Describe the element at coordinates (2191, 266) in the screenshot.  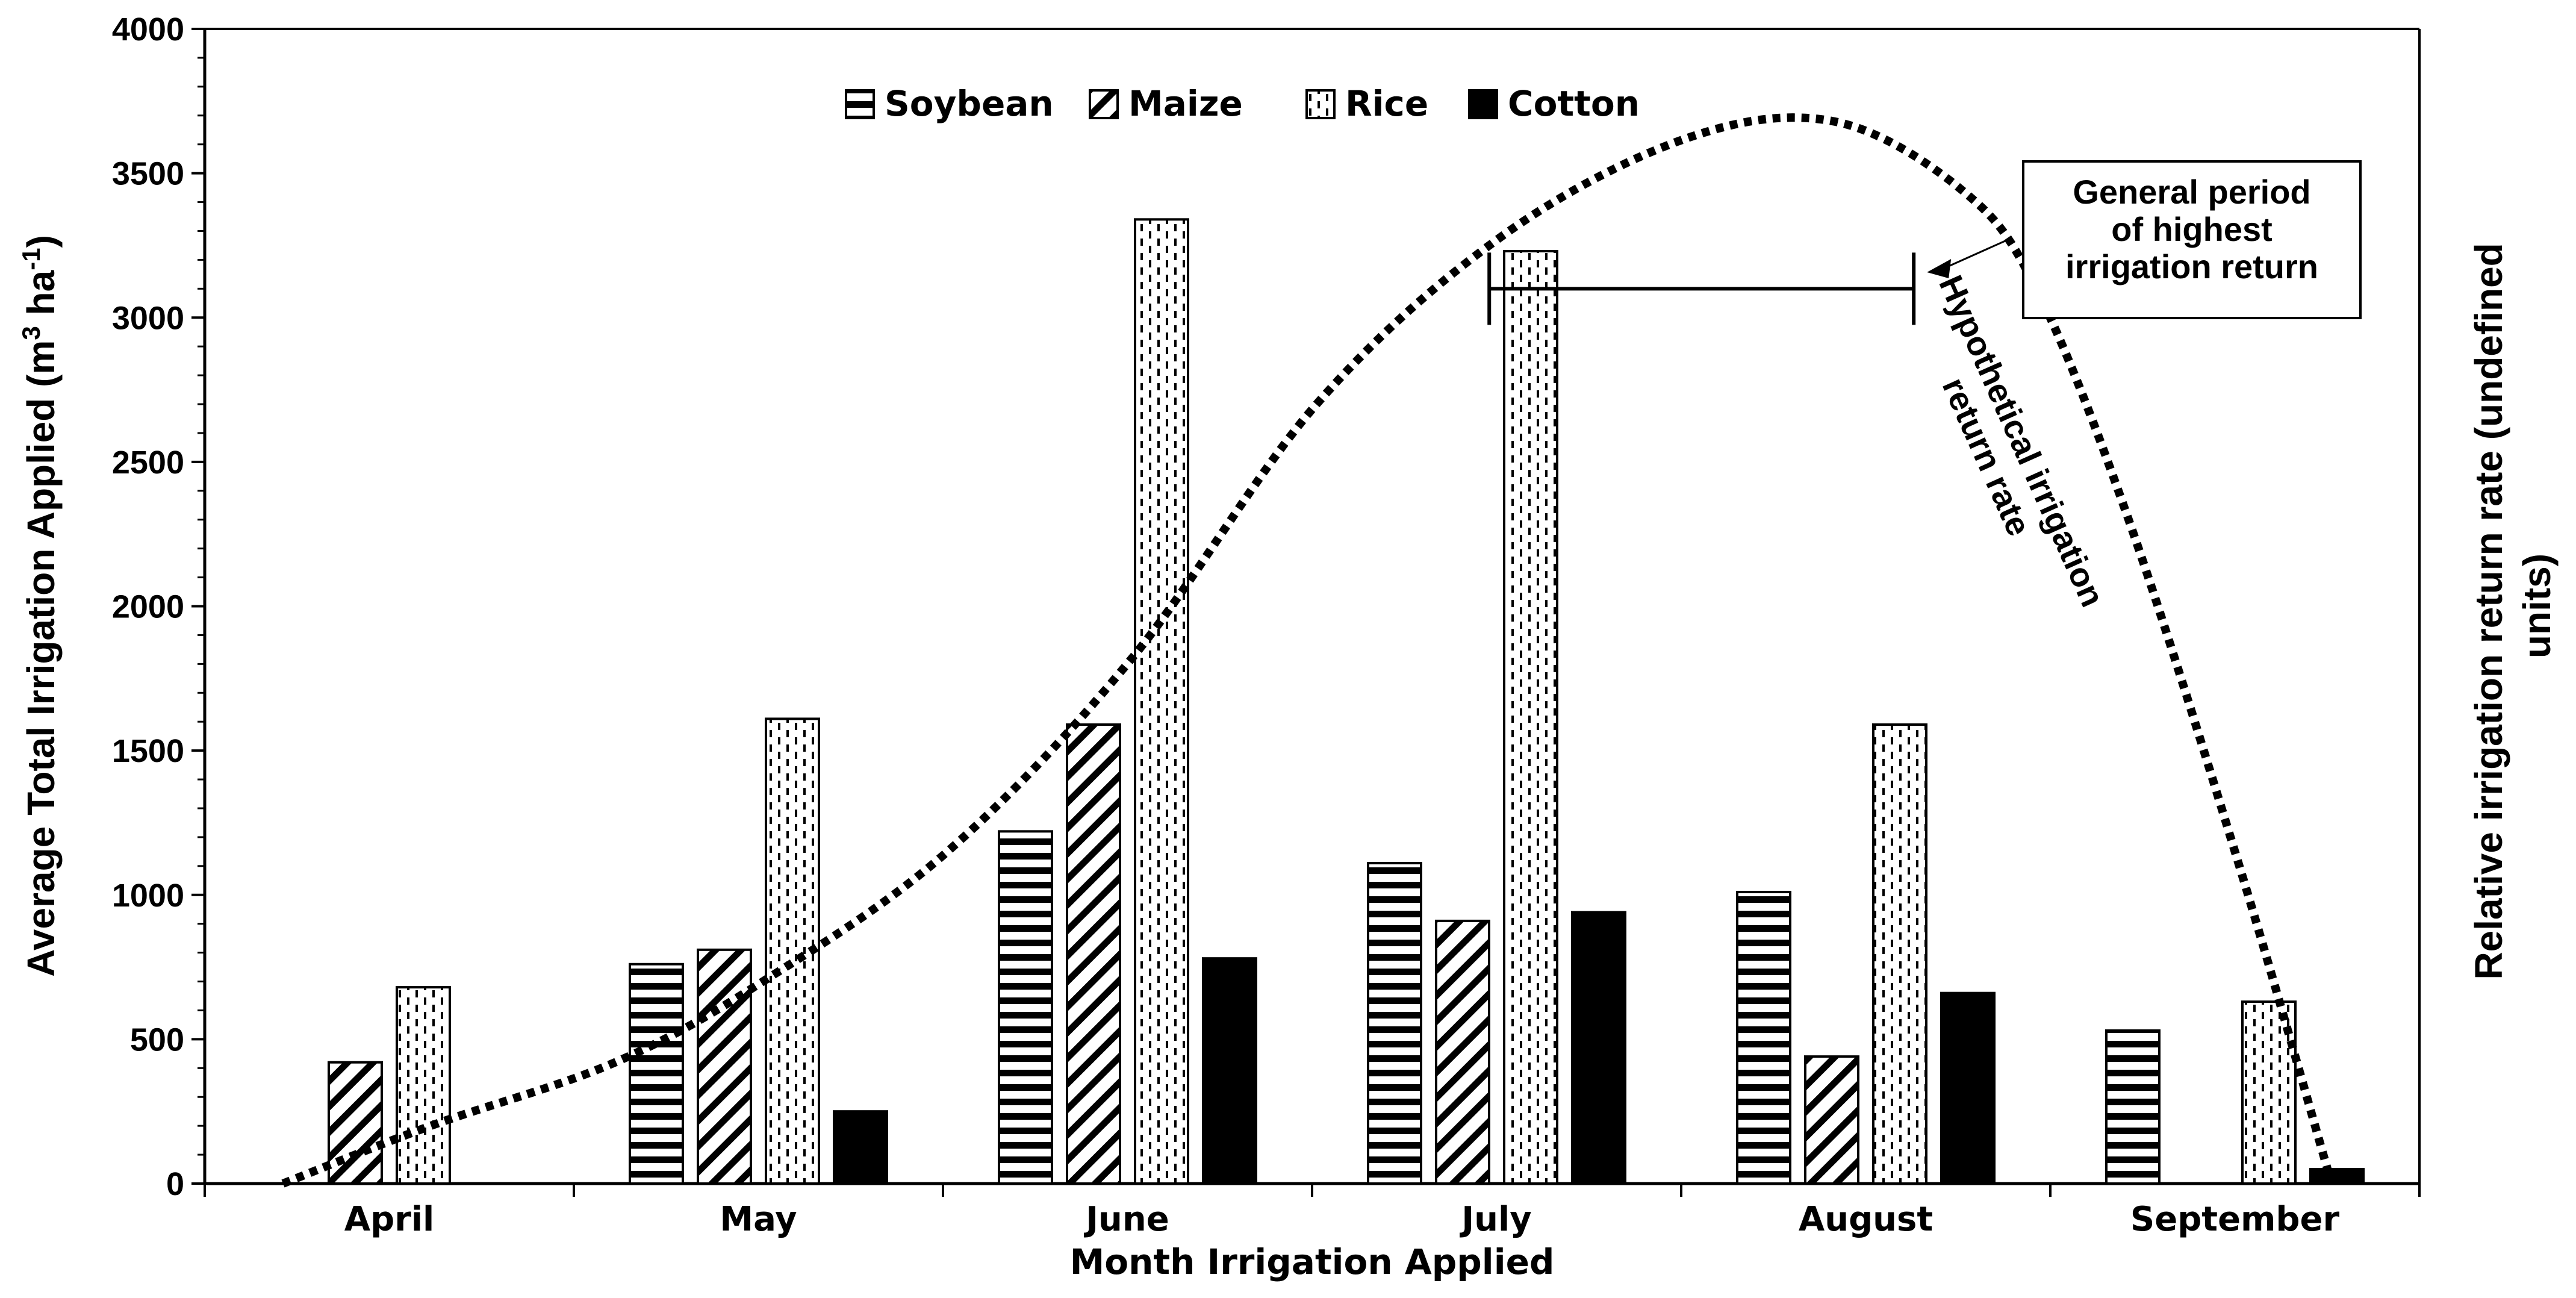
I see `annotation-text-line: irrigation return` at that location.